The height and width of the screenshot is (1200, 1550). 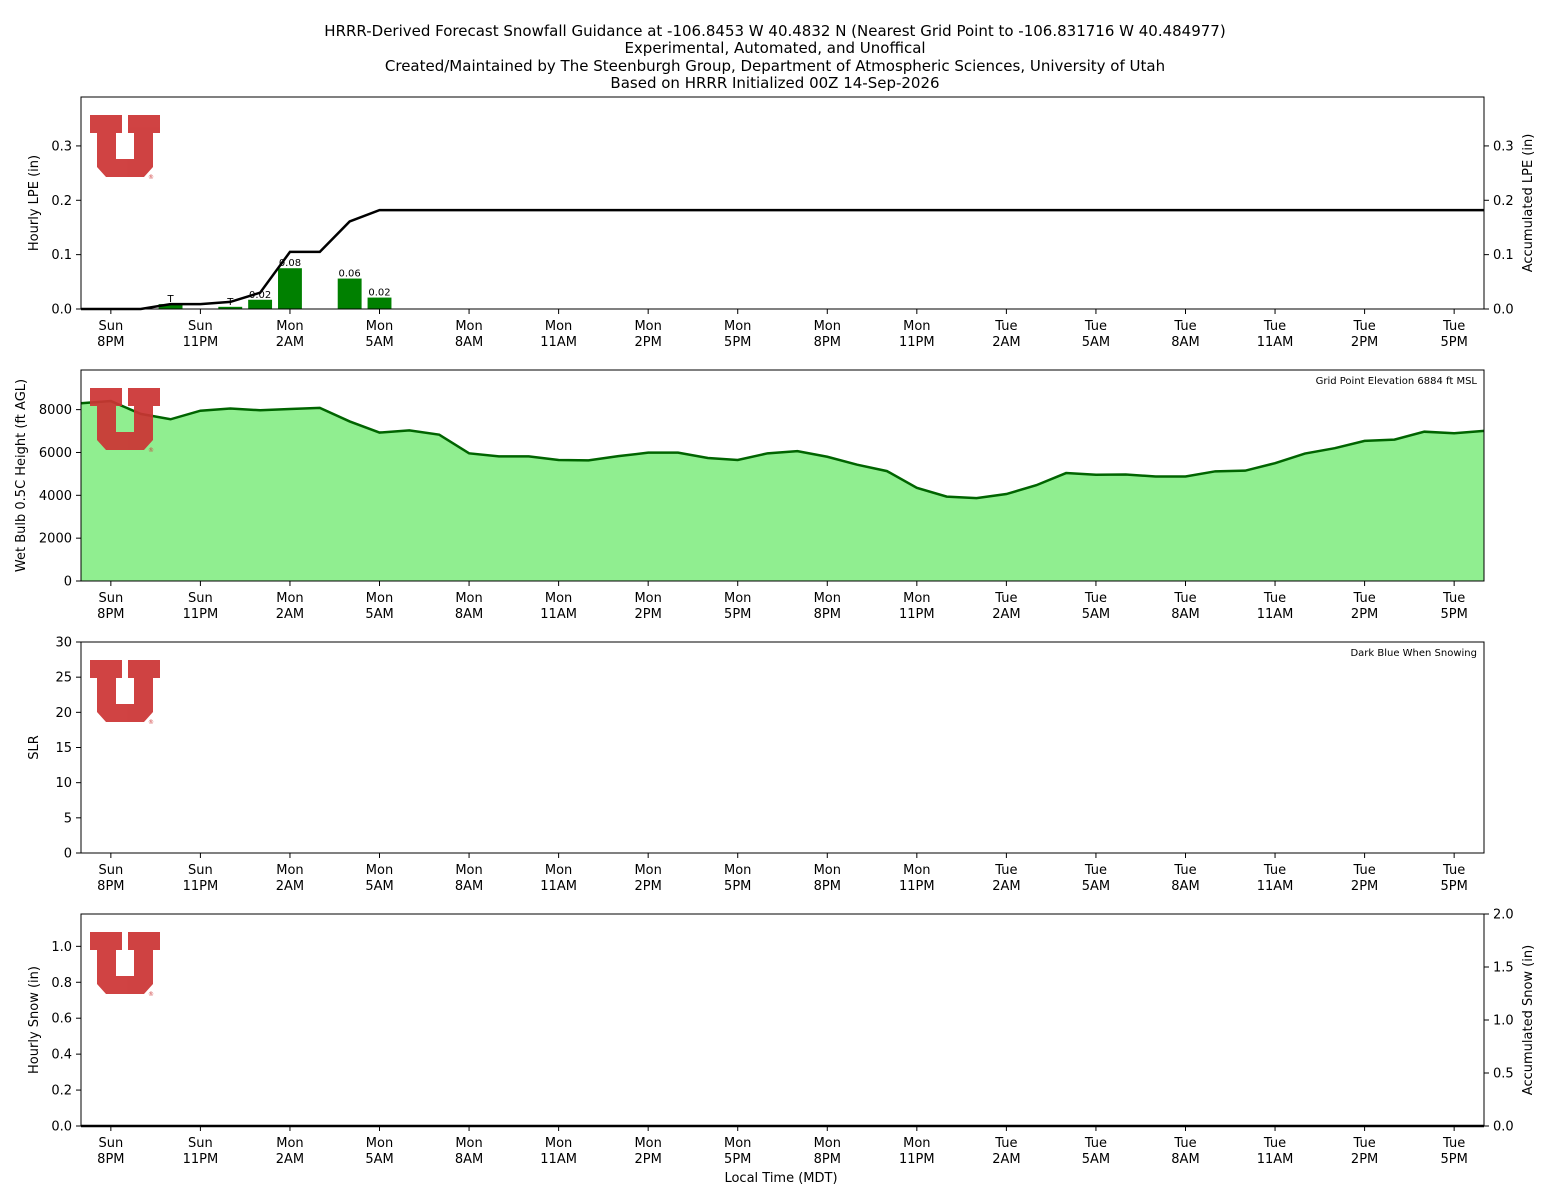 What do you see at coordinates (63, 678) in the screenshot?
I see `slr-ytick-label-5: 25` at bounding box center [63, 678].